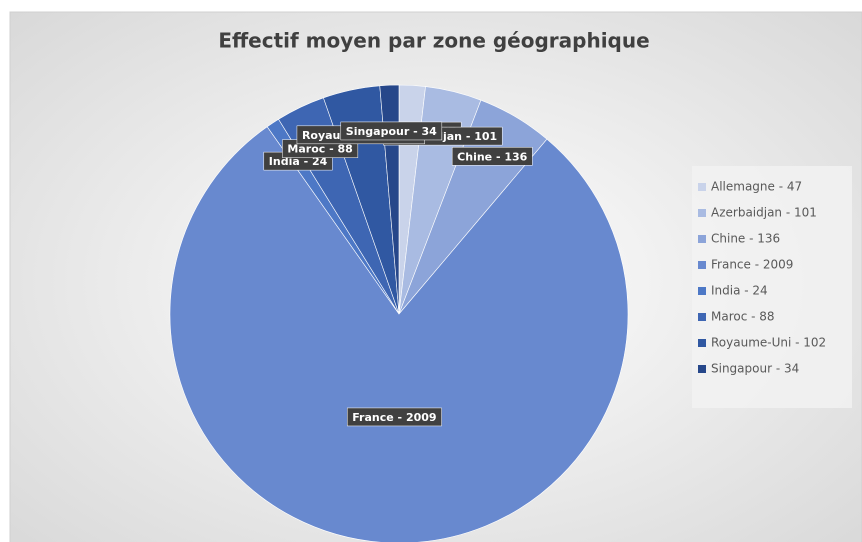 The image size is (862, 542). Describe the element at coordinates (433, 41) in the screenshot. I see `chart-title: Effectif moyen par zone géographique` at that location.